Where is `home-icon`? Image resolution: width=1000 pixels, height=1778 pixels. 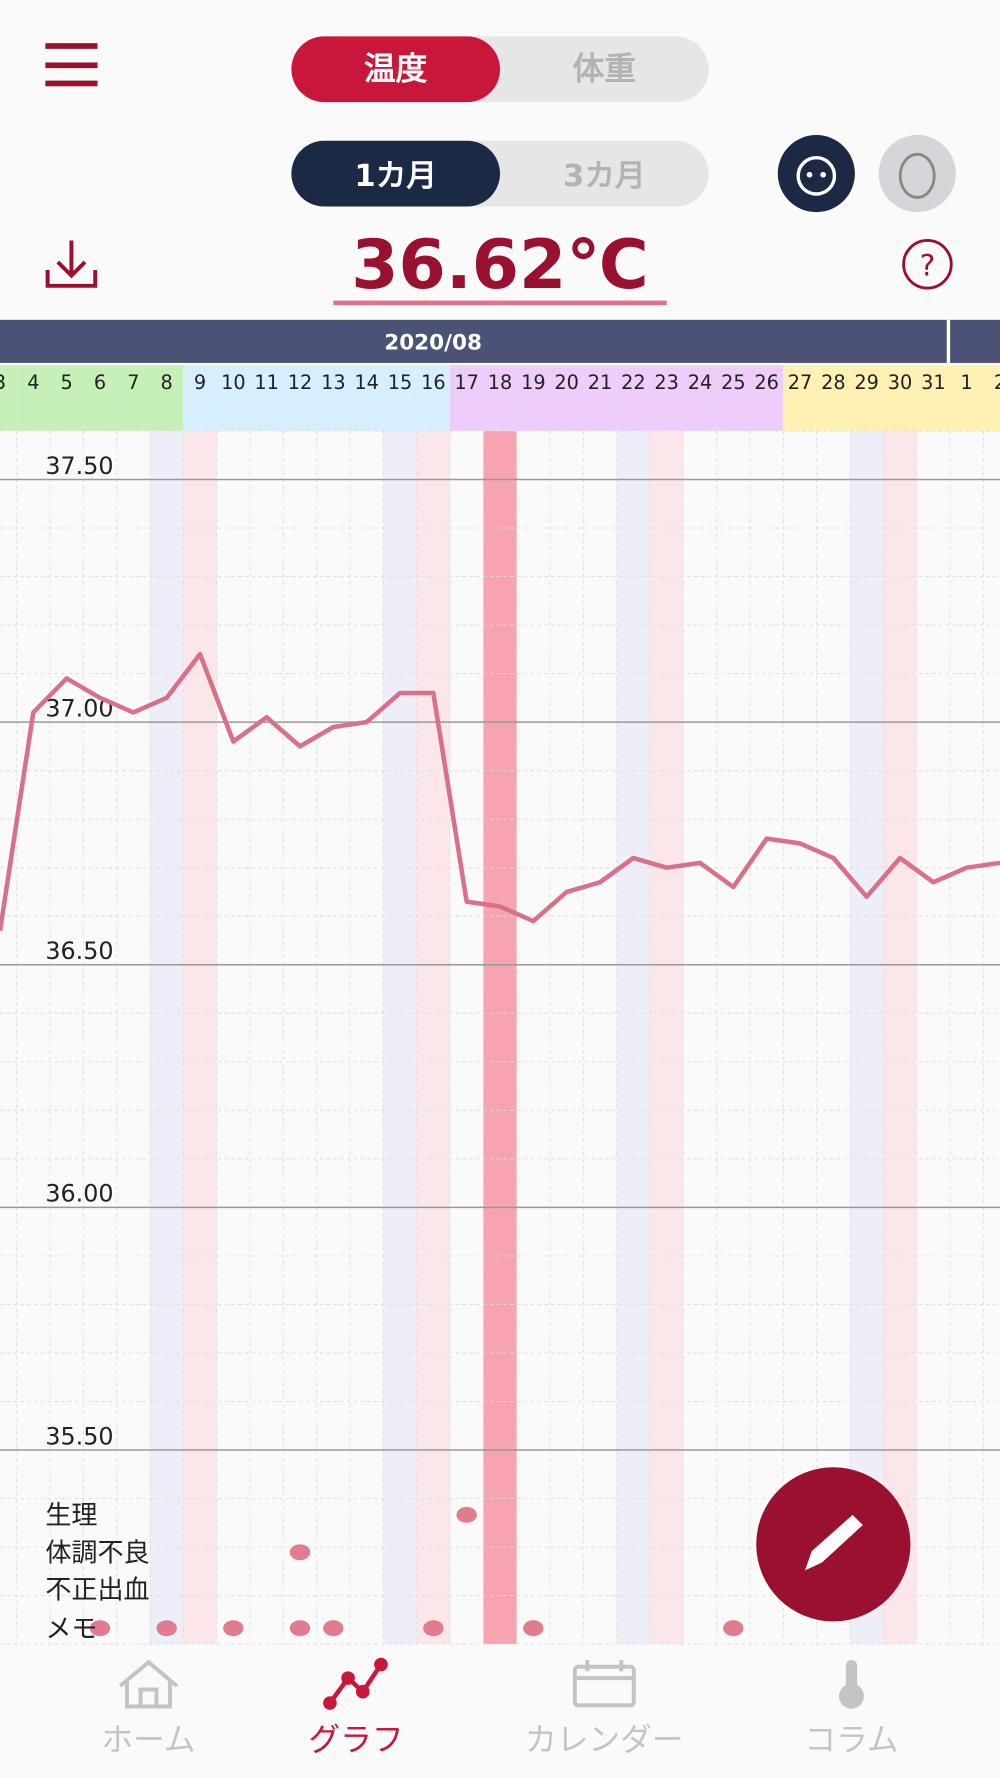
home-icon is located at coordinates (148, 1684).